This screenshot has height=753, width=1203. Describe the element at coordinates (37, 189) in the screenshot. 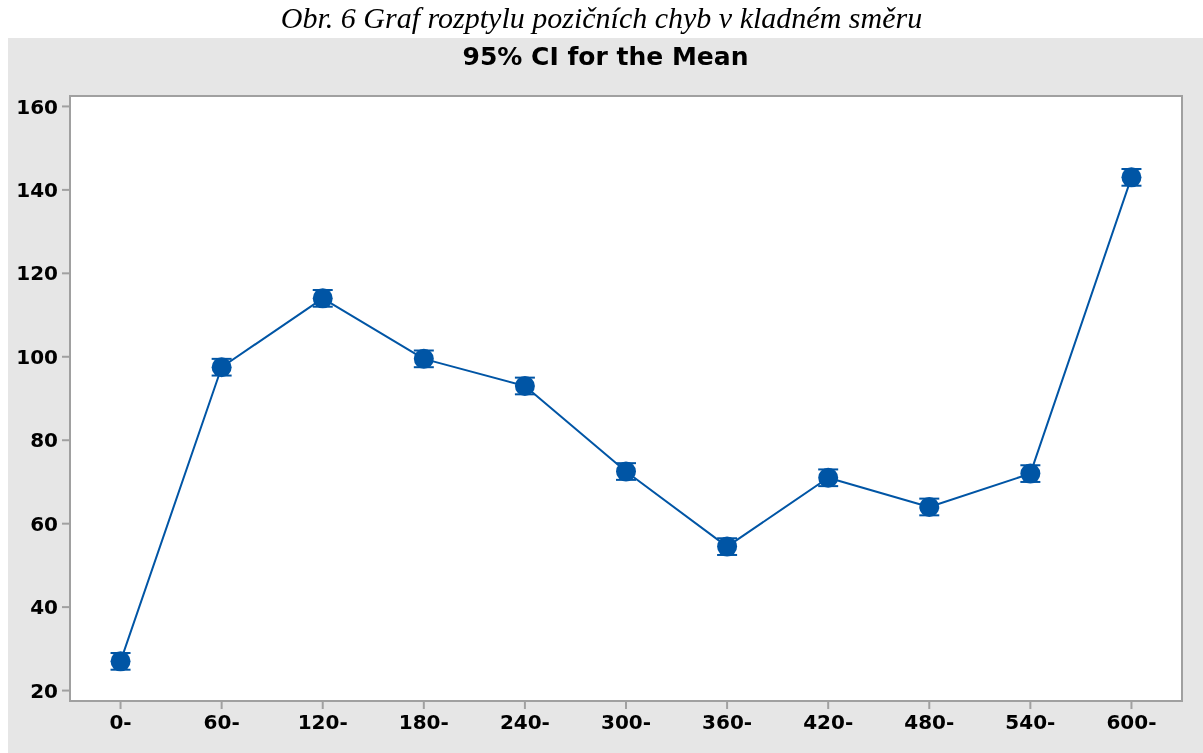

I see `y-tick-label: 140` at that location.